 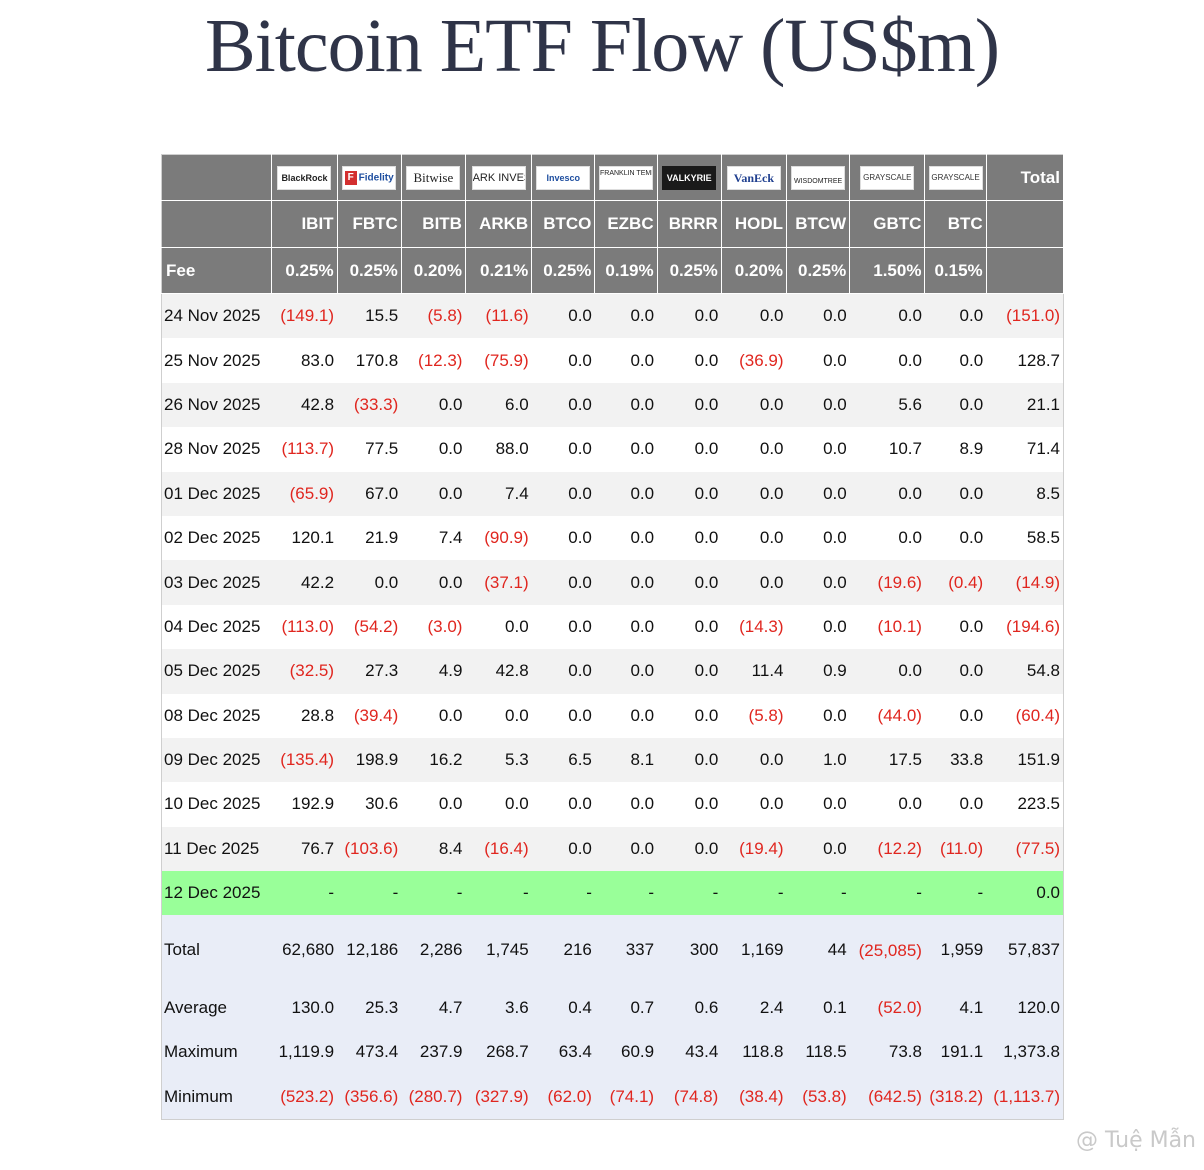 I want to click on summary-cell: 4.7, so click(x=433, y=1007).